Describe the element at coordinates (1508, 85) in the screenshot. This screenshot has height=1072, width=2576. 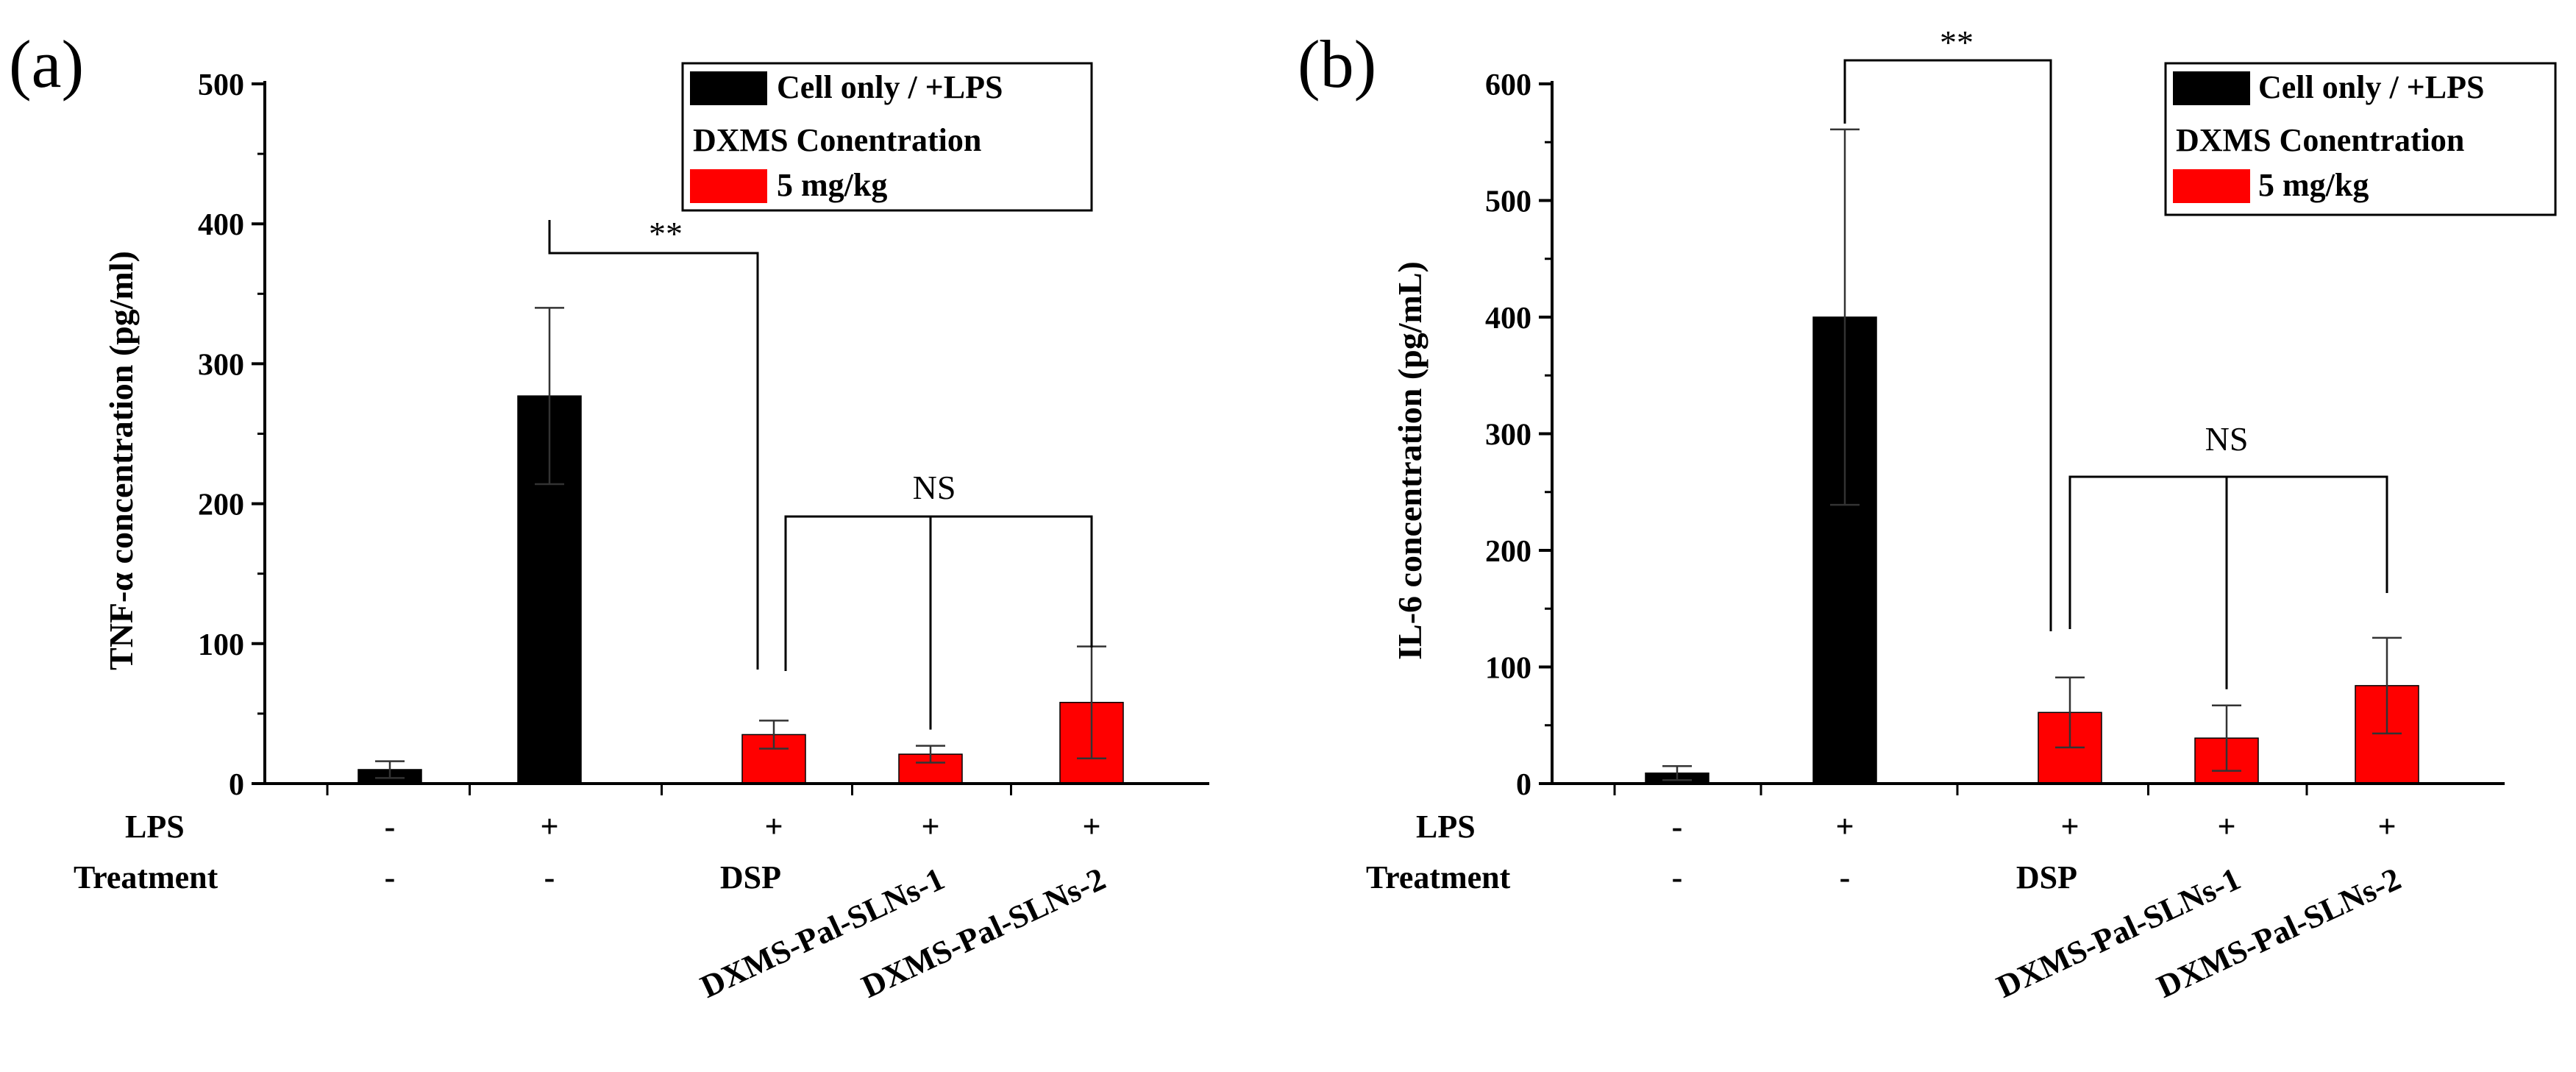
I see `y-tick-label-6: 600` at that location.